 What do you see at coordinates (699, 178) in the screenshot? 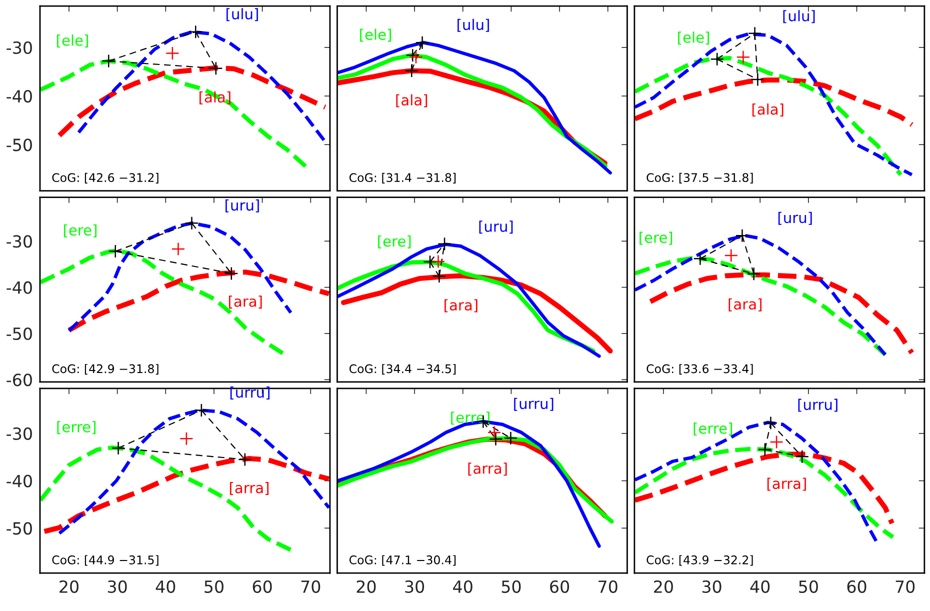
I see `annotation: CoG: [37.5 −31.8]` at bounding box center [699, 178].